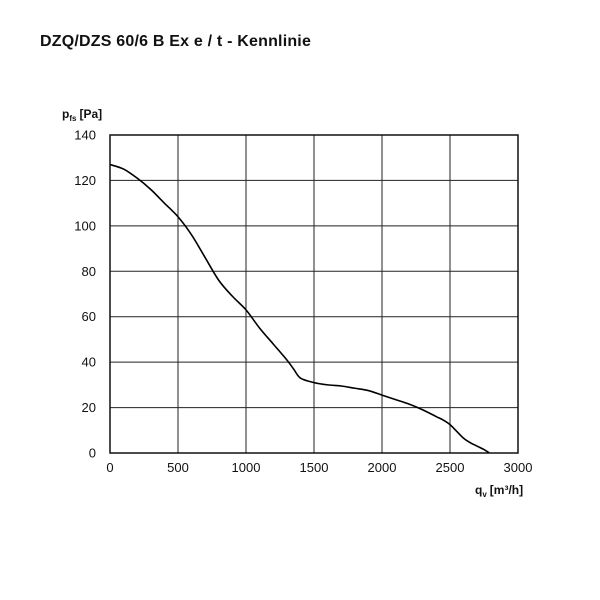 This screenshot has width=600, height=600. I want to click on x-tick-labels: 0 500 1000 1500 2000 2500 3000, so click(319, 467).